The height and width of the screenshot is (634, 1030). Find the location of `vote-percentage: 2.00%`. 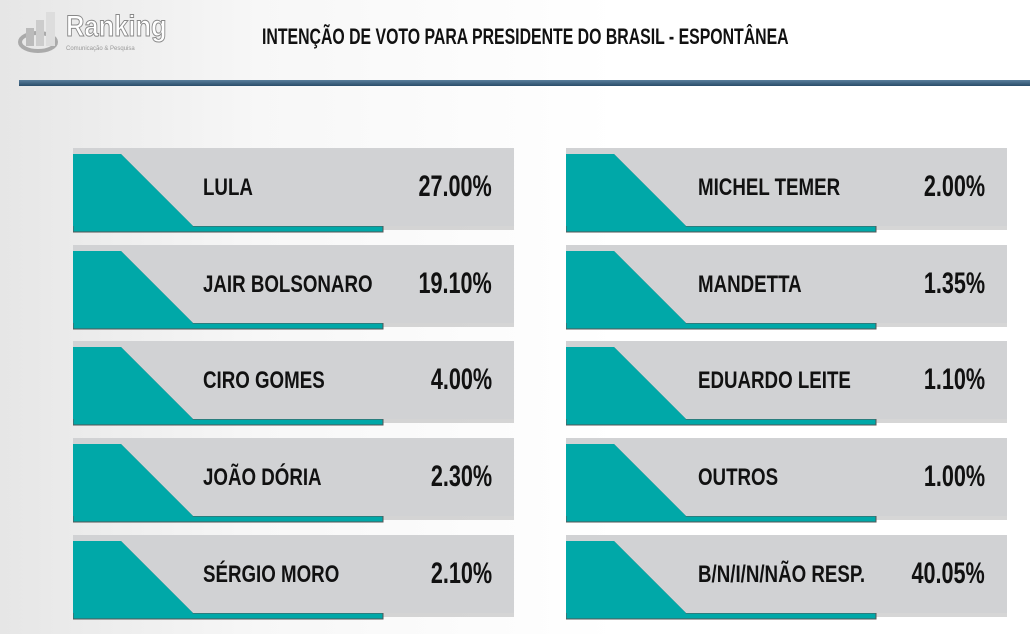

vote-percentage: 2.00% is located at coordinates (954, 186).